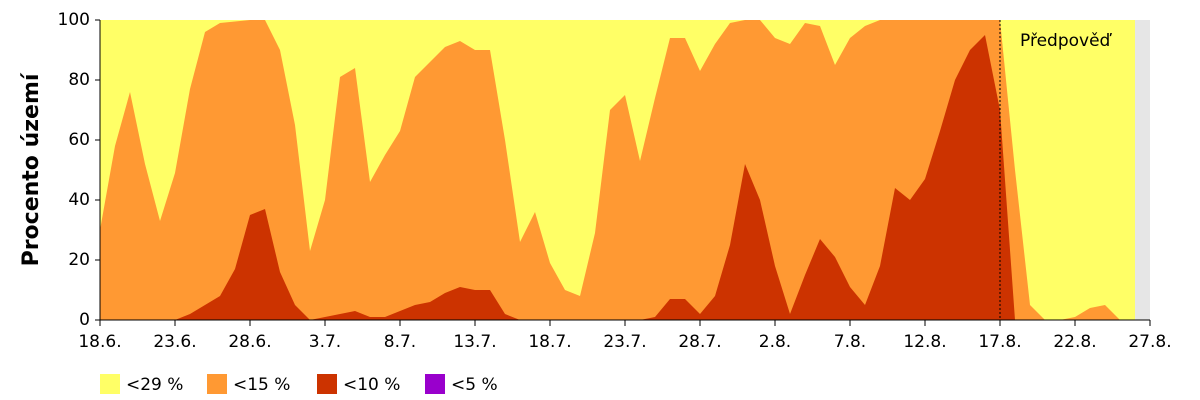 This screenshot has width=1200, height=400. I want to click on x-tick-label: 8.7., so click(400, 342).